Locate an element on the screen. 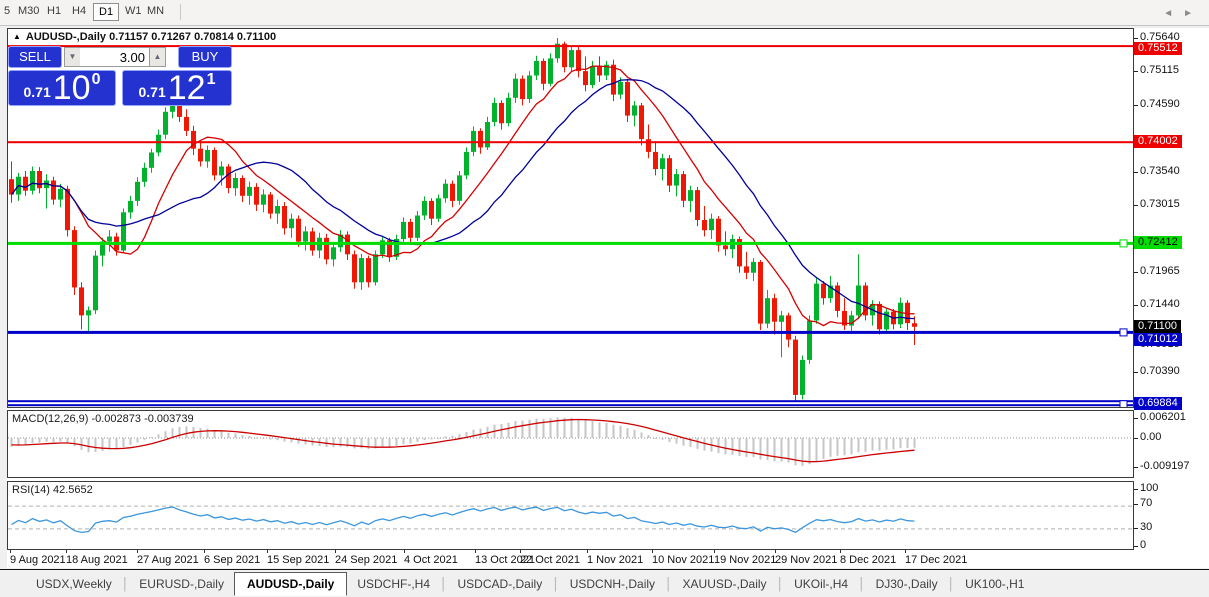 This screenshot has height=597, width=1209. price-level-chip: 0.69884 is located at coordinates (1158, 403).